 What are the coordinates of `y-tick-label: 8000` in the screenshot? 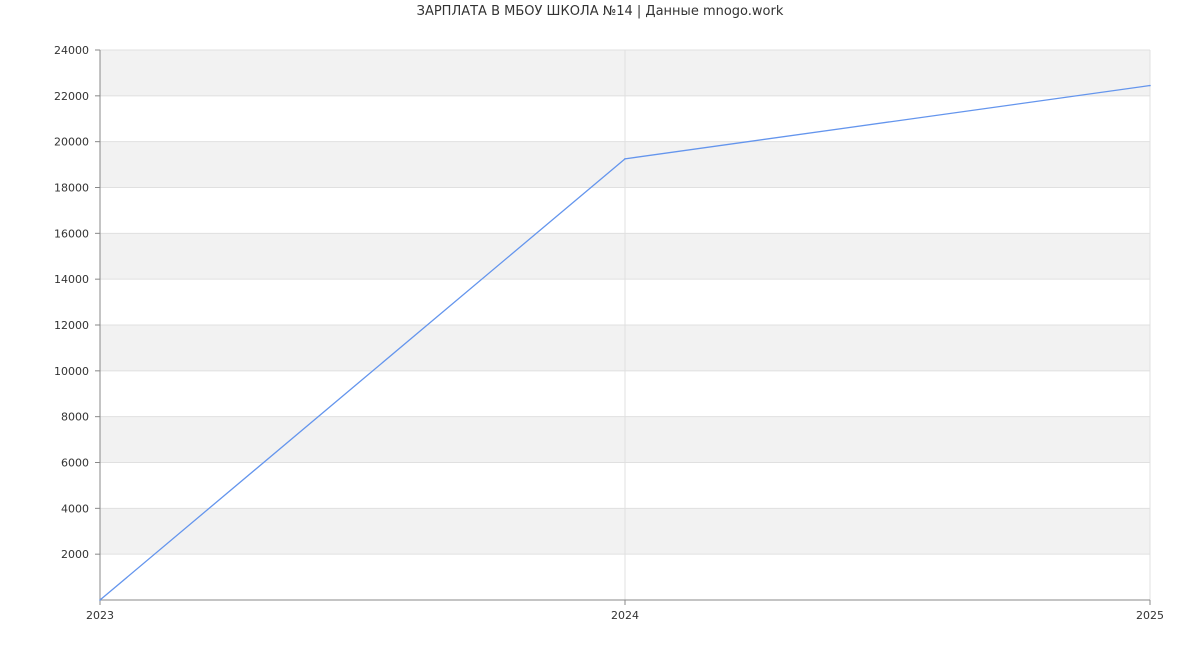 It's located at (75, 417).